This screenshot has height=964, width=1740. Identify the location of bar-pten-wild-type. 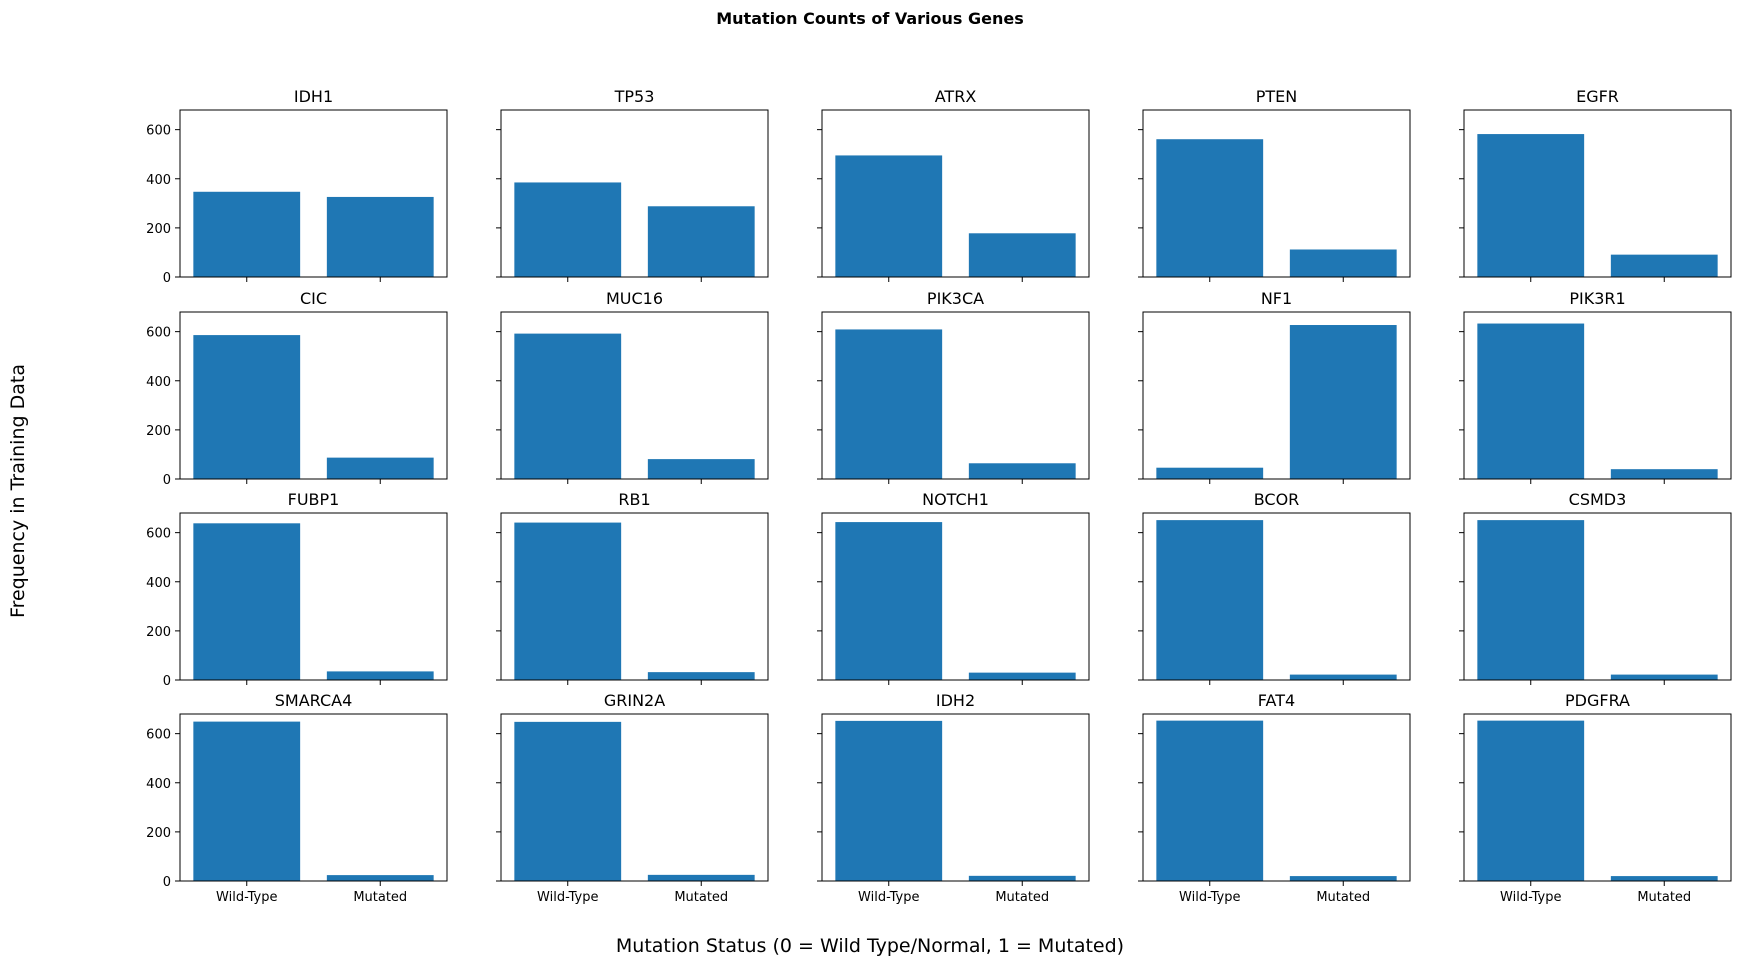
(1210, 208).